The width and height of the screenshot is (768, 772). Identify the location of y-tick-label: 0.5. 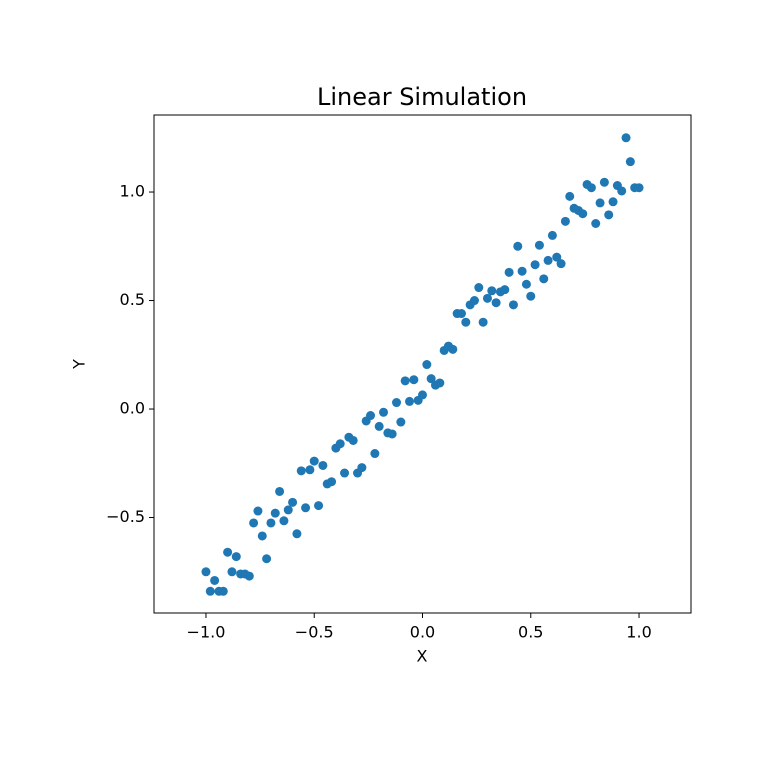
(132, 299).